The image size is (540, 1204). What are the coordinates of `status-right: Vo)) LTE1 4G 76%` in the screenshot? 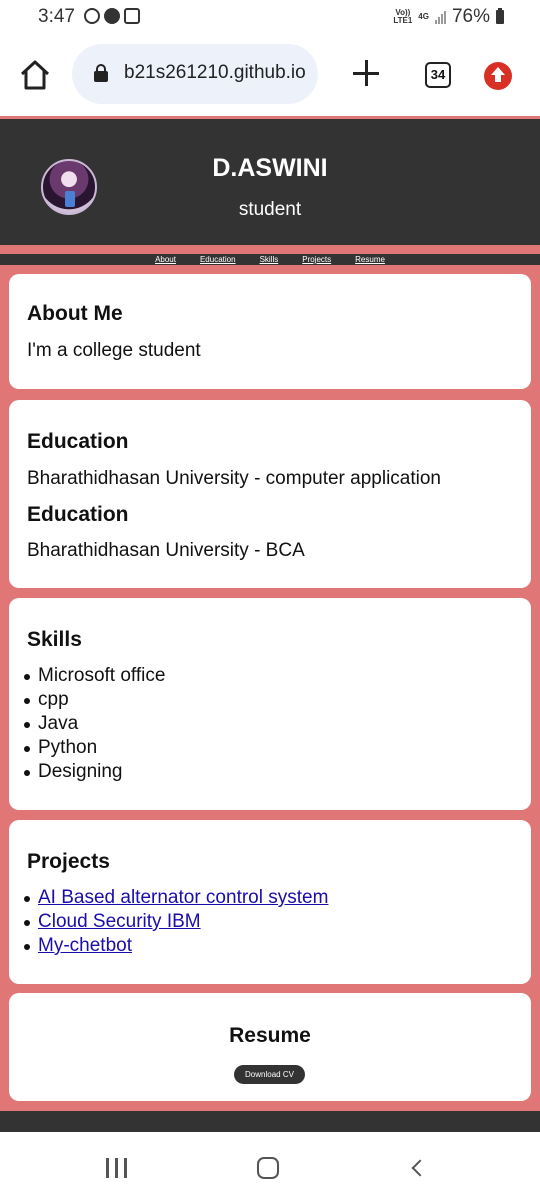 It's located at (448, 17).